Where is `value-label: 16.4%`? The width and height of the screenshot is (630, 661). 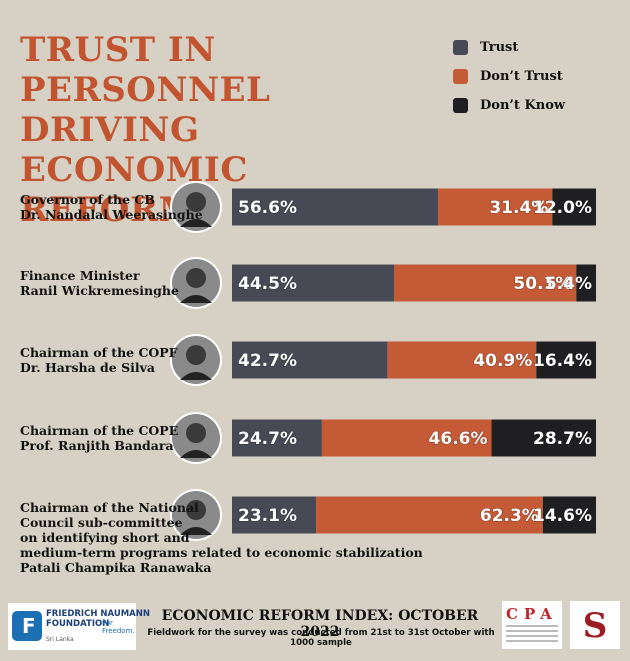 value-label: 16.4% is located at coordinates (562, 361).